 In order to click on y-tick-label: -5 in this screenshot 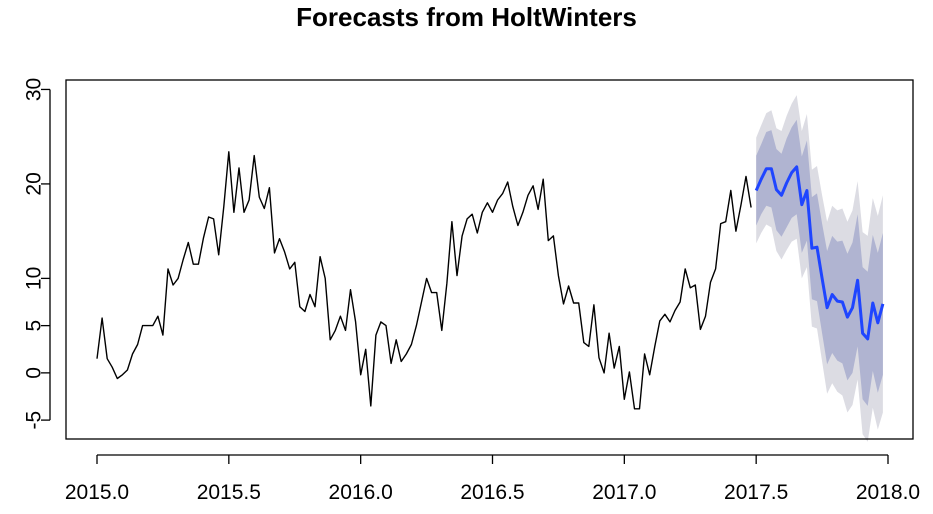, I will do `click(34, 420)`.